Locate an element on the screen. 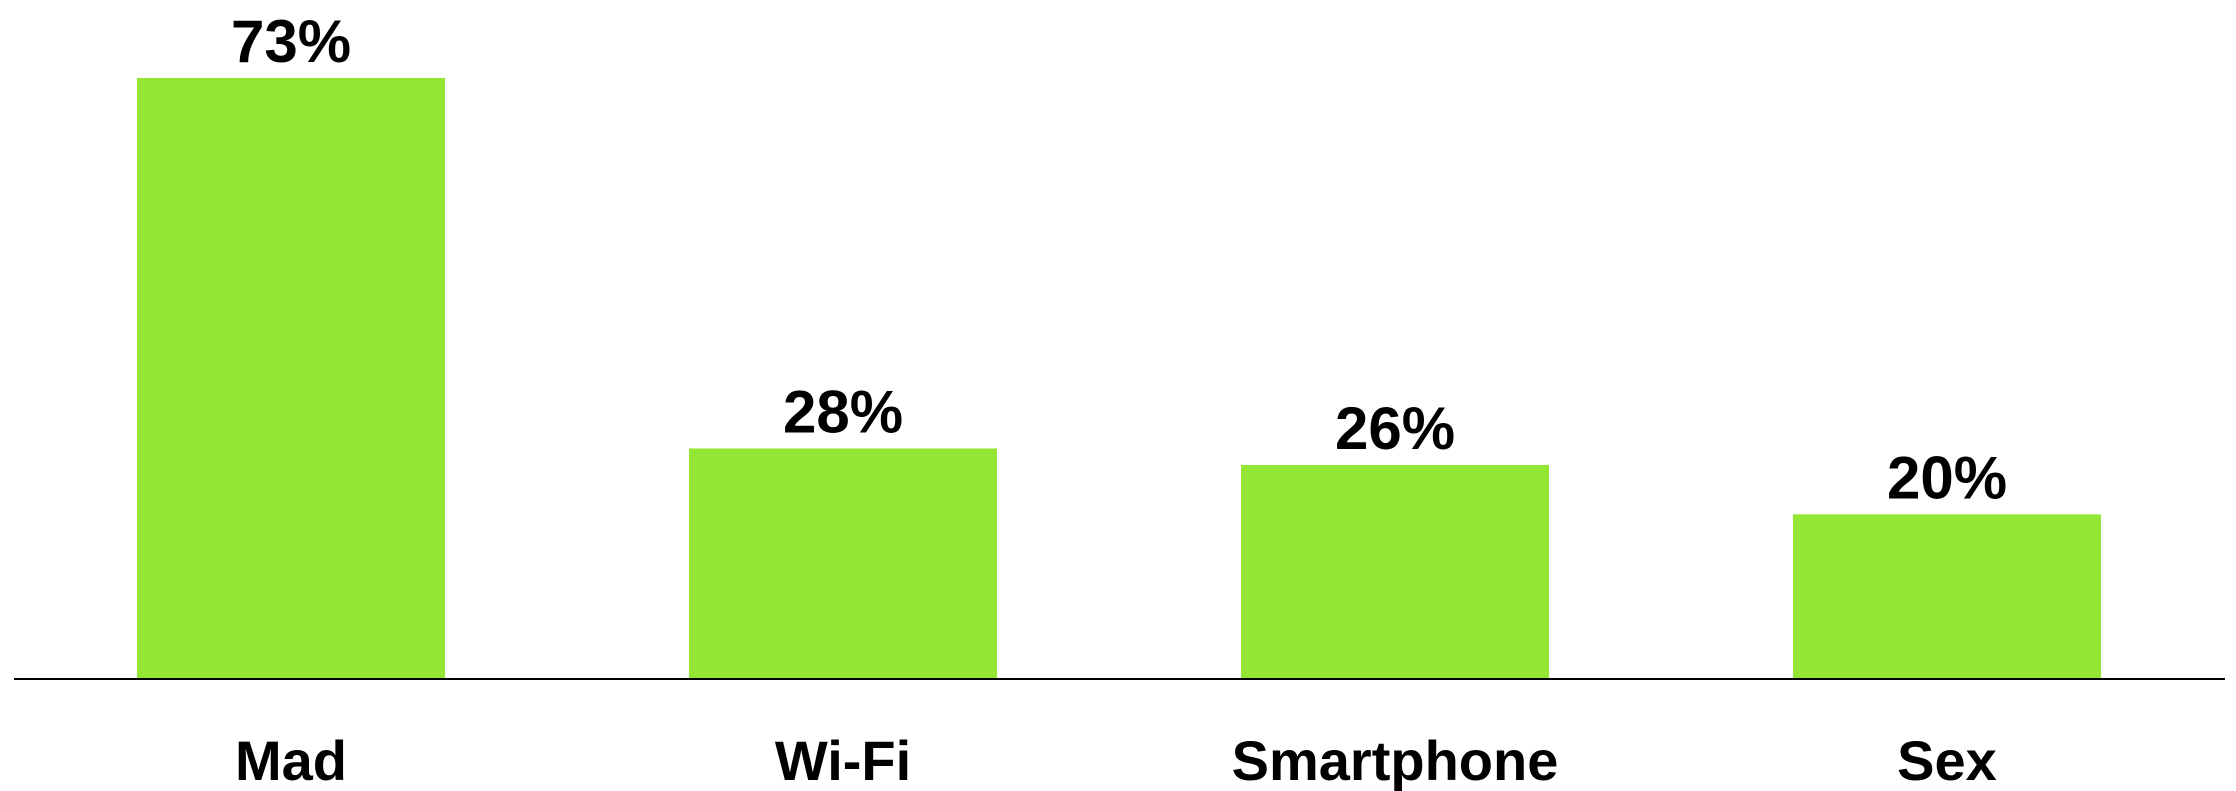 Image resolution: width=2236 pixels, height=791 pixels. value-label: 73% is located at coordinates (291, 41).